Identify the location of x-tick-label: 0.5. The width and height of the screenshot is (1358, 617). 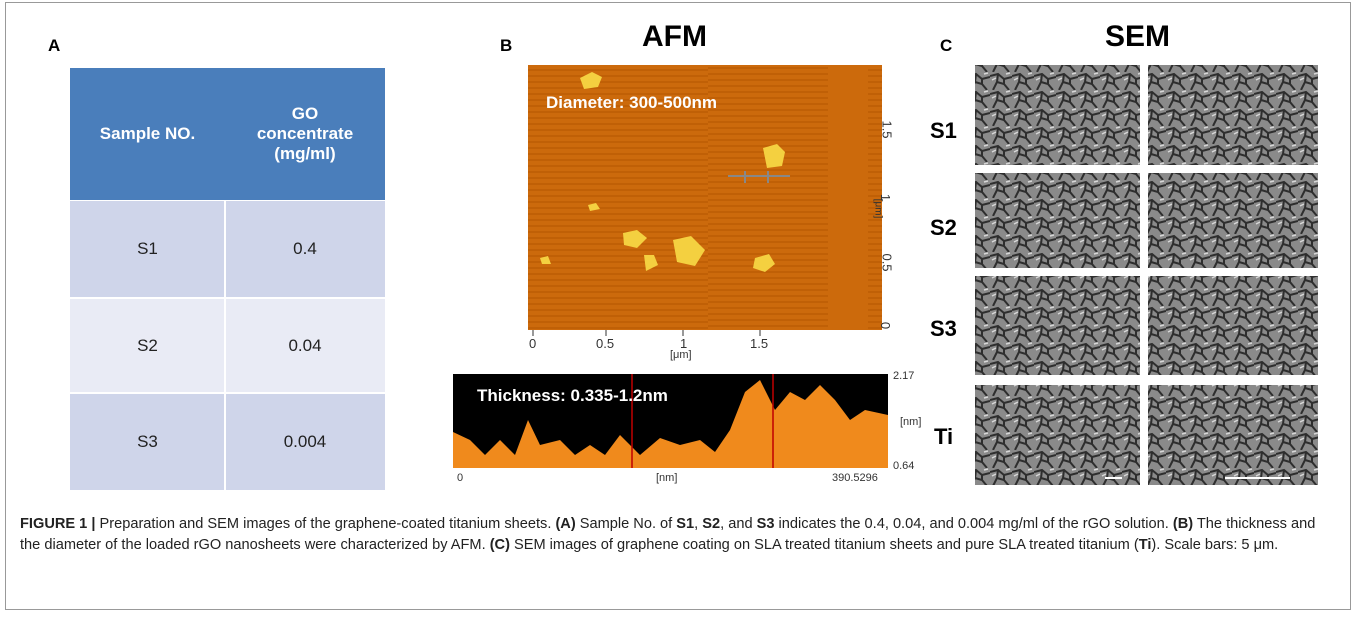
(605, 343).